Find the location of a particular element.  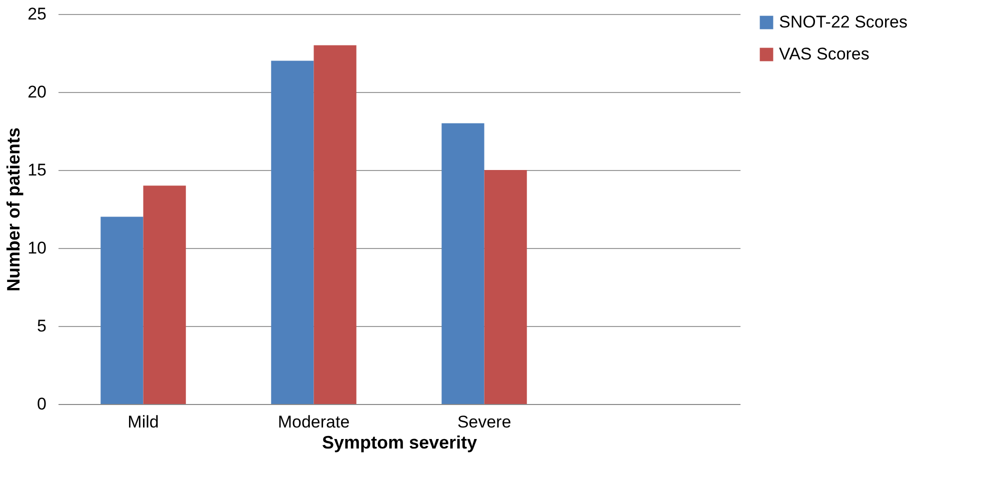

x-tick-label: Moderate is located at coordinates (314, 422).